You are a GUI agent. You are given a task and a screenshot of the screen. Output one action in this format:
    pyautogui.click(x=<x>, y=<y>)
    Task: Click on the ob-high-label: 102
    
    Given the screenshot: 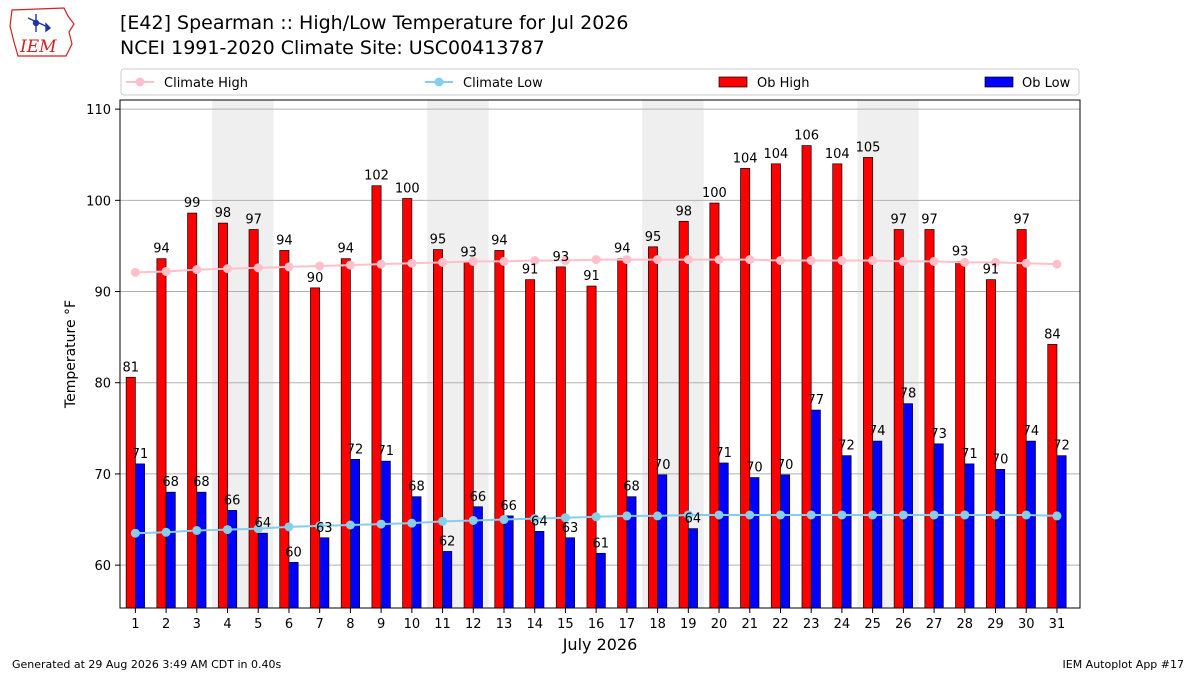 What is the action you would take?
    pyautogui.click(x=376, y=176)
    